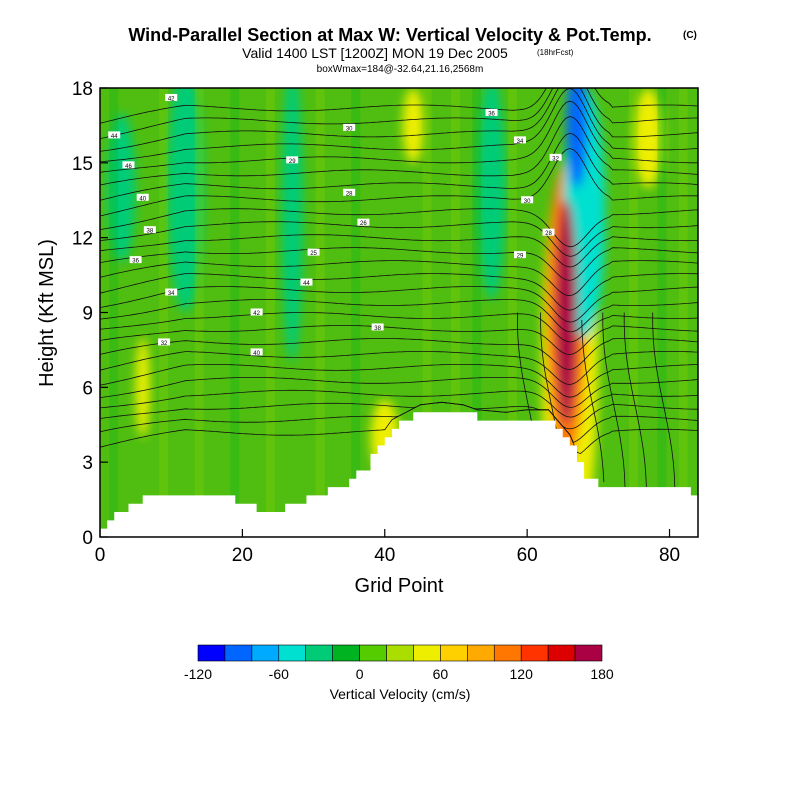 The image size is (800, 800). I want to click on terrain-mask, so click(399, 474).